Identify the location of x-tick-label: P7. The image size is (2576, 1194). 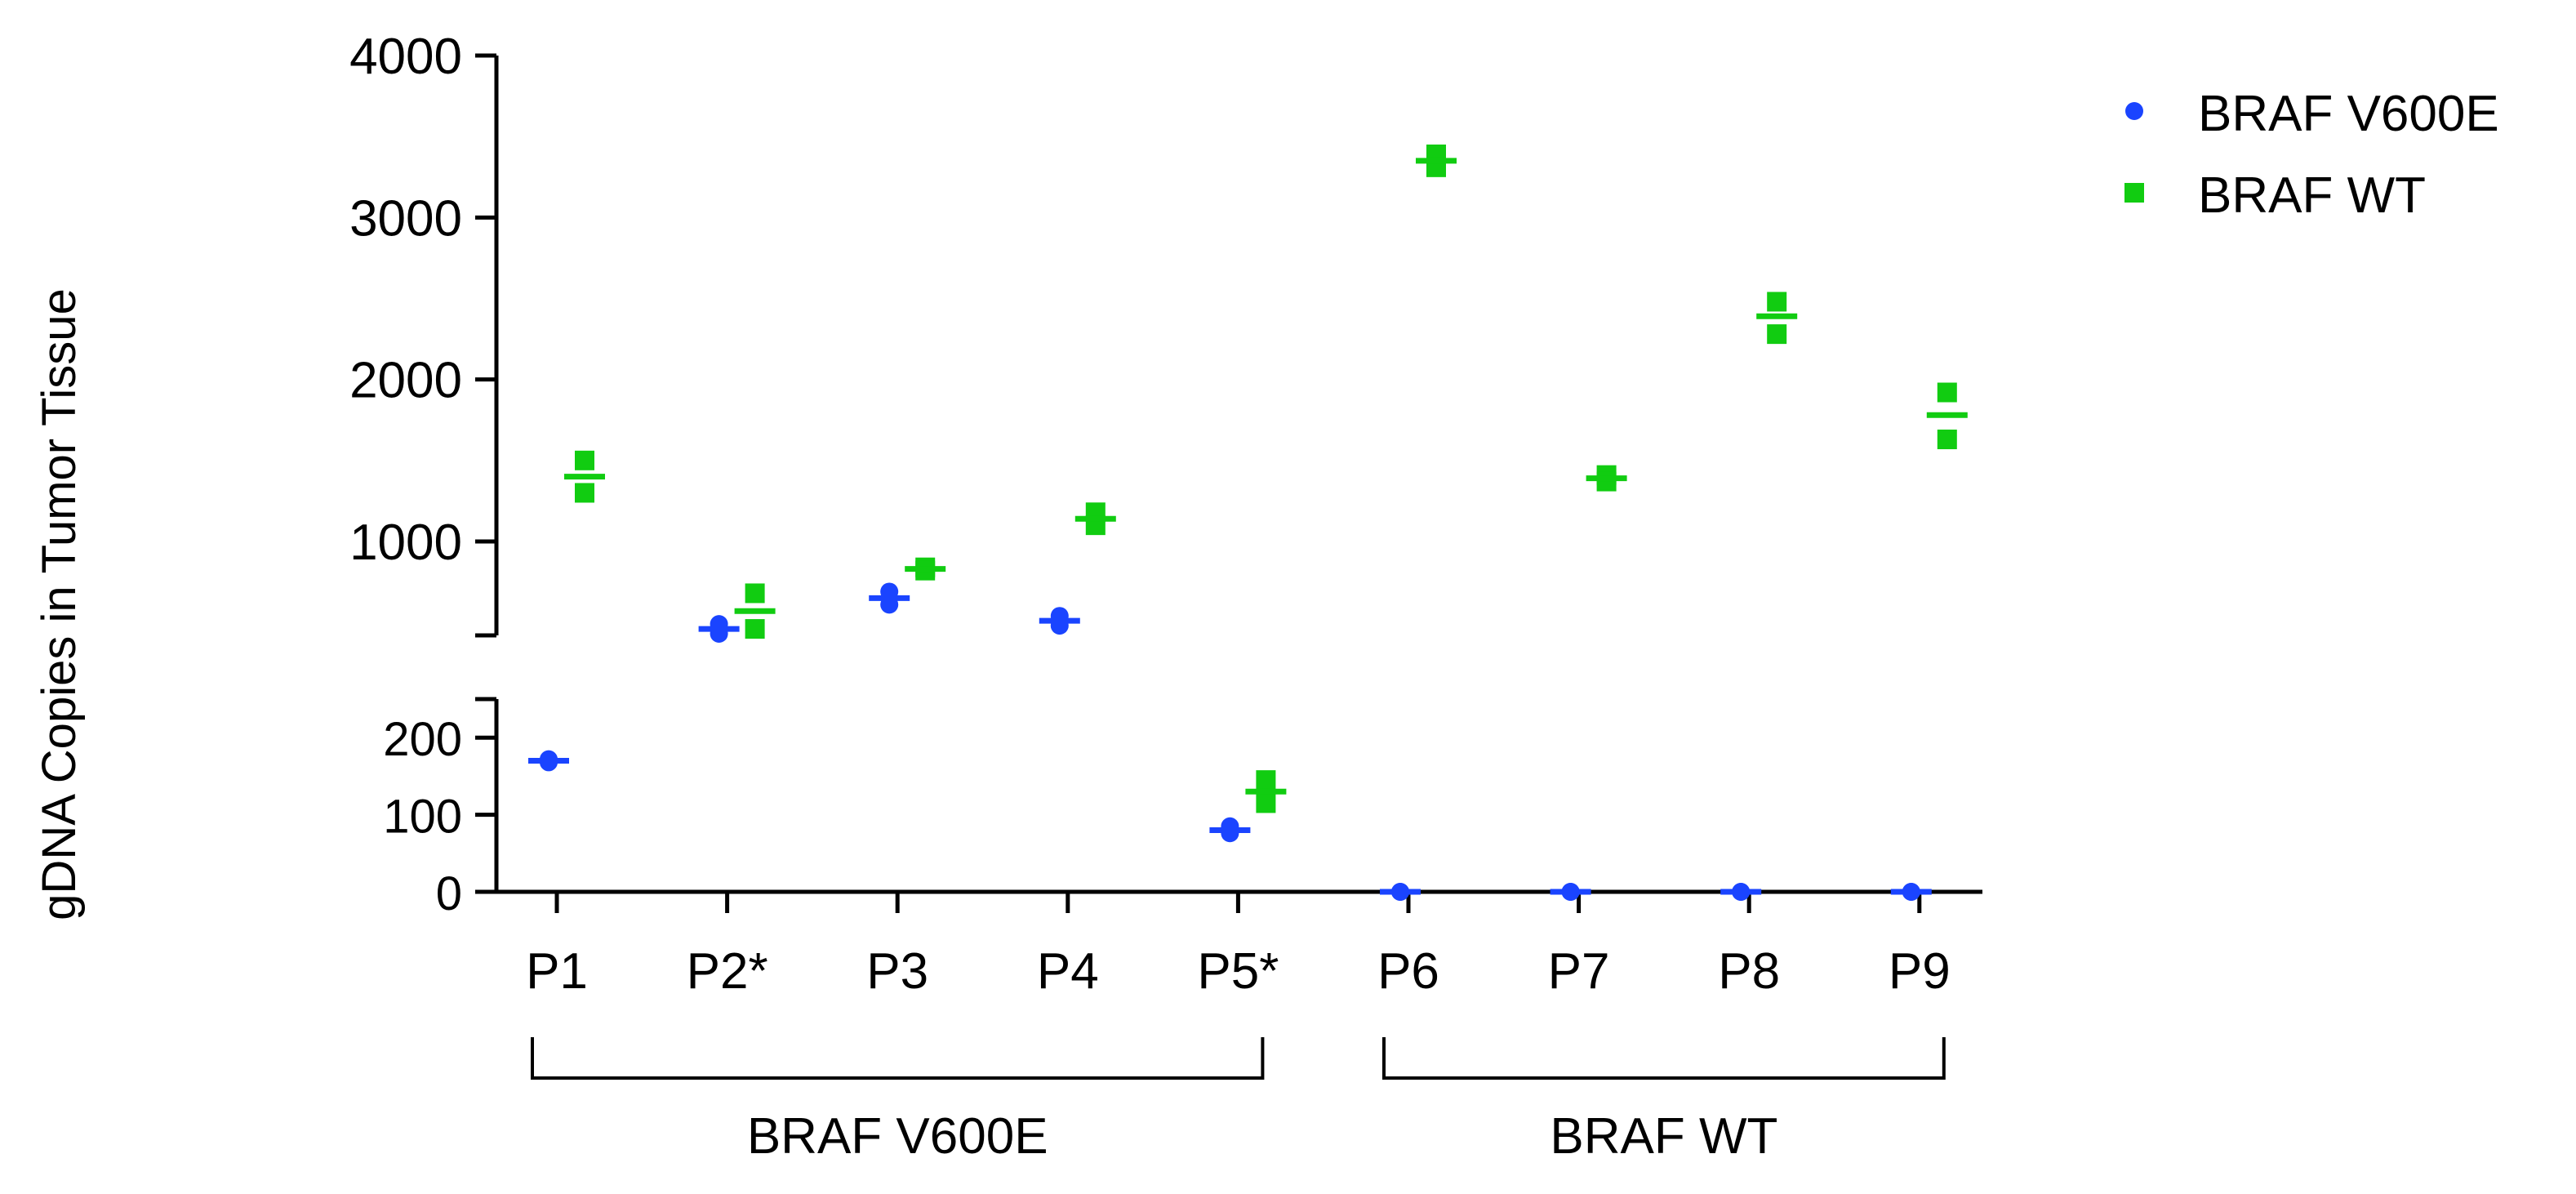
(1579, 971).